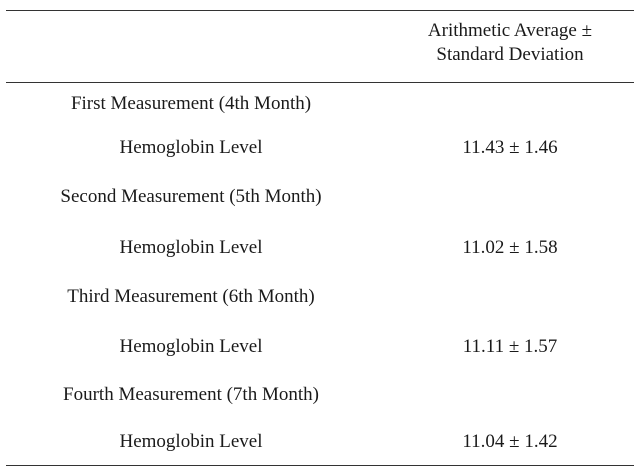  Describe the element at coordinates (510, 441) in the screenshot. I see `row-value-fourth: 11.04 ± 1.42` at that location.